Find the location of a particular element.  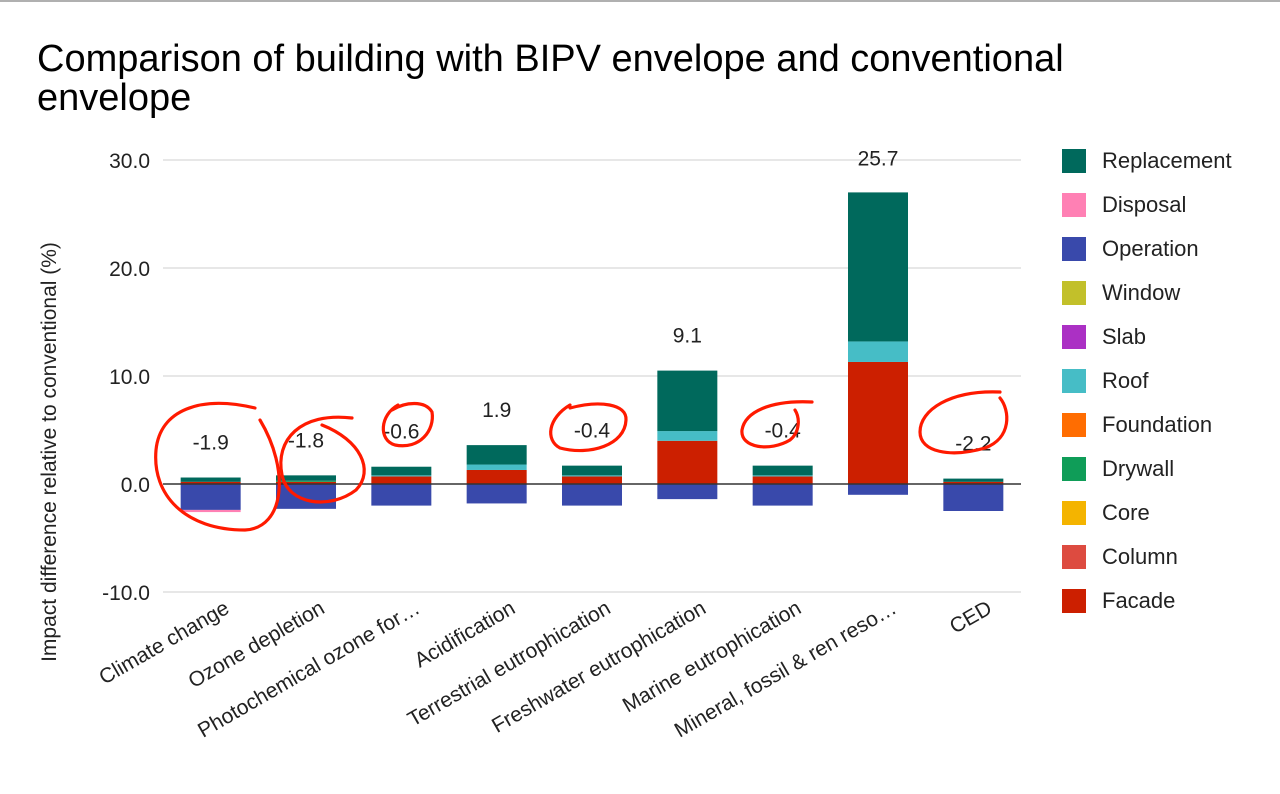

top-border is located at coordinates (640, 1).